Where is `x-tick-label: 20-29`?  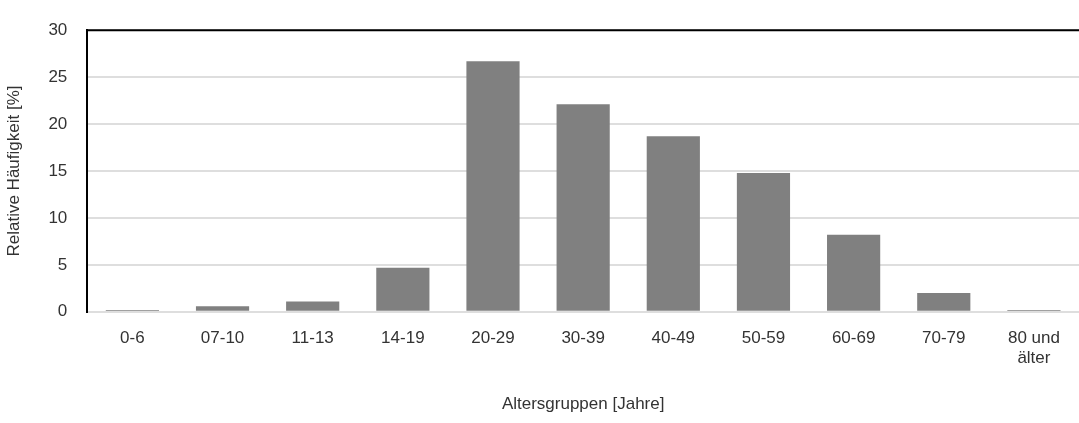
x-tick-label: 20-29 is located at coordinates (493, 337).